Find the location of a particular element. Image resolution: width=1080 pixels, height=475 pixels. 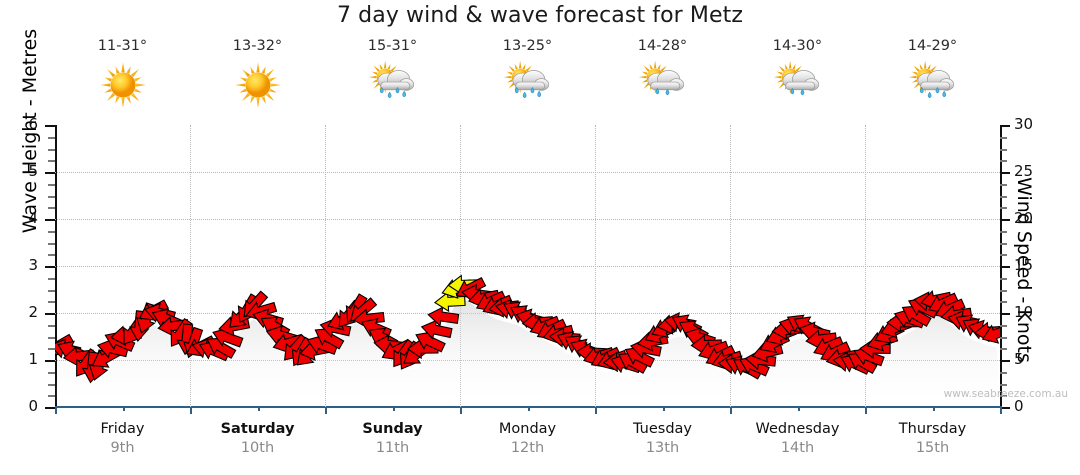

day-name: Monday is located at coordinates (527, 429).